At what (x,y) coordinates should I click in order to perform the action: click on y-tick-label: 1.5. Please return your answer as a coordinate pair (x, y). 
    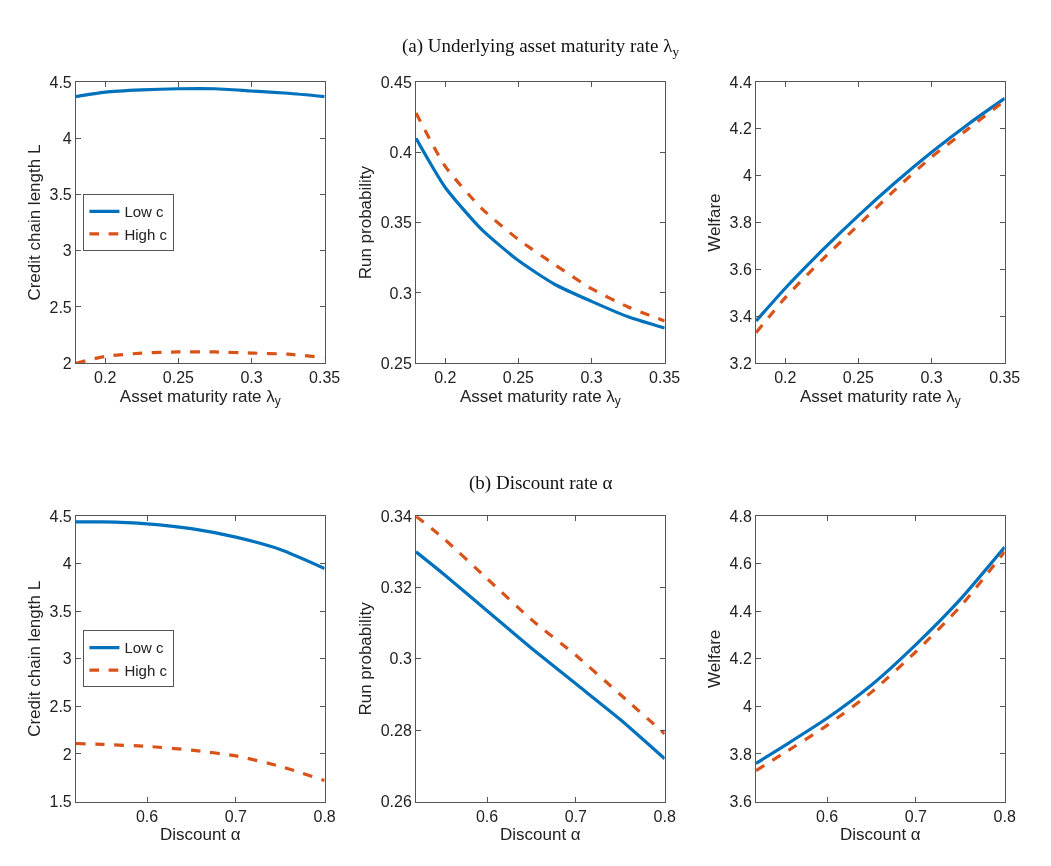
    Looking at the image, I should click on (60, 802).